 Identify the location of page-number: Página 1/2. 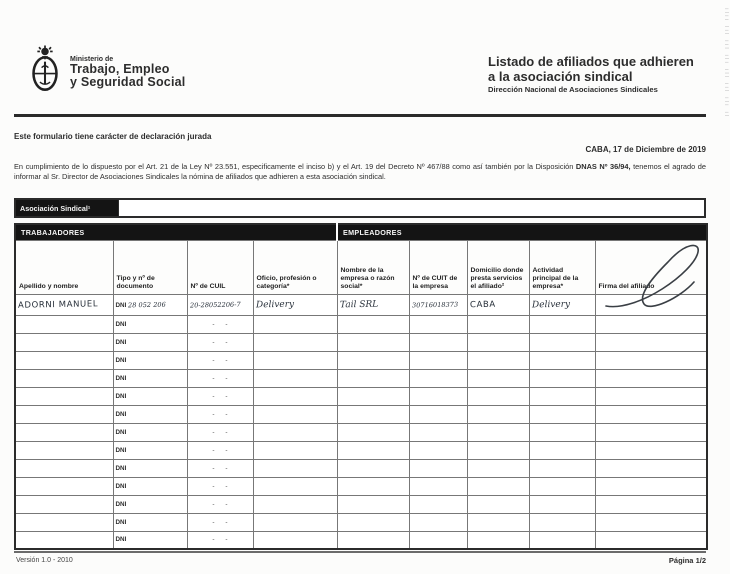
(687, 560).